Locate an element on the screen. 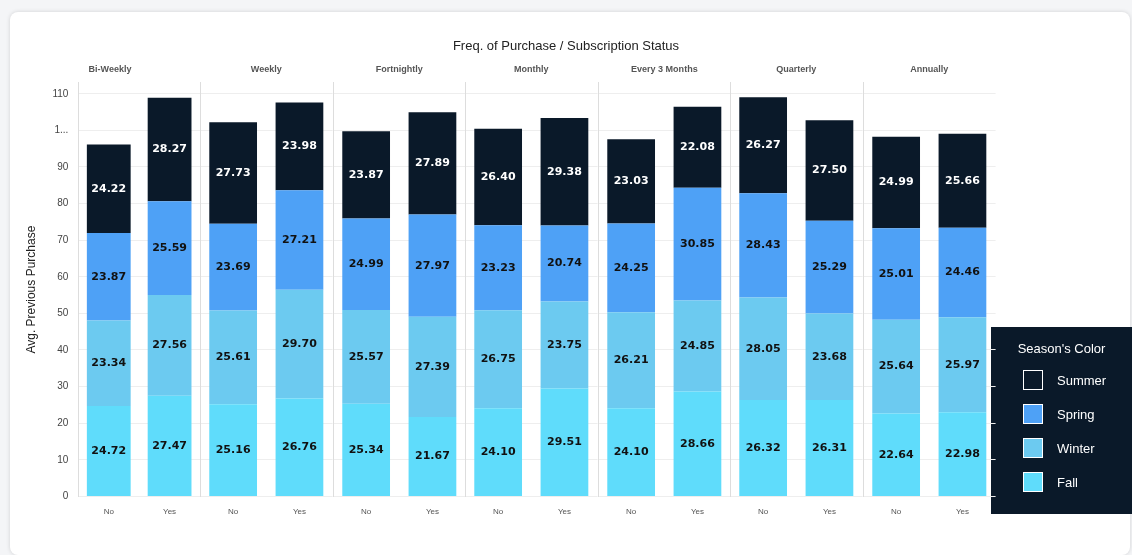 Image resolution: width=1132 pixels, height=555 pixels. y-tick-label: 70 is located at coordinates (63, 239).